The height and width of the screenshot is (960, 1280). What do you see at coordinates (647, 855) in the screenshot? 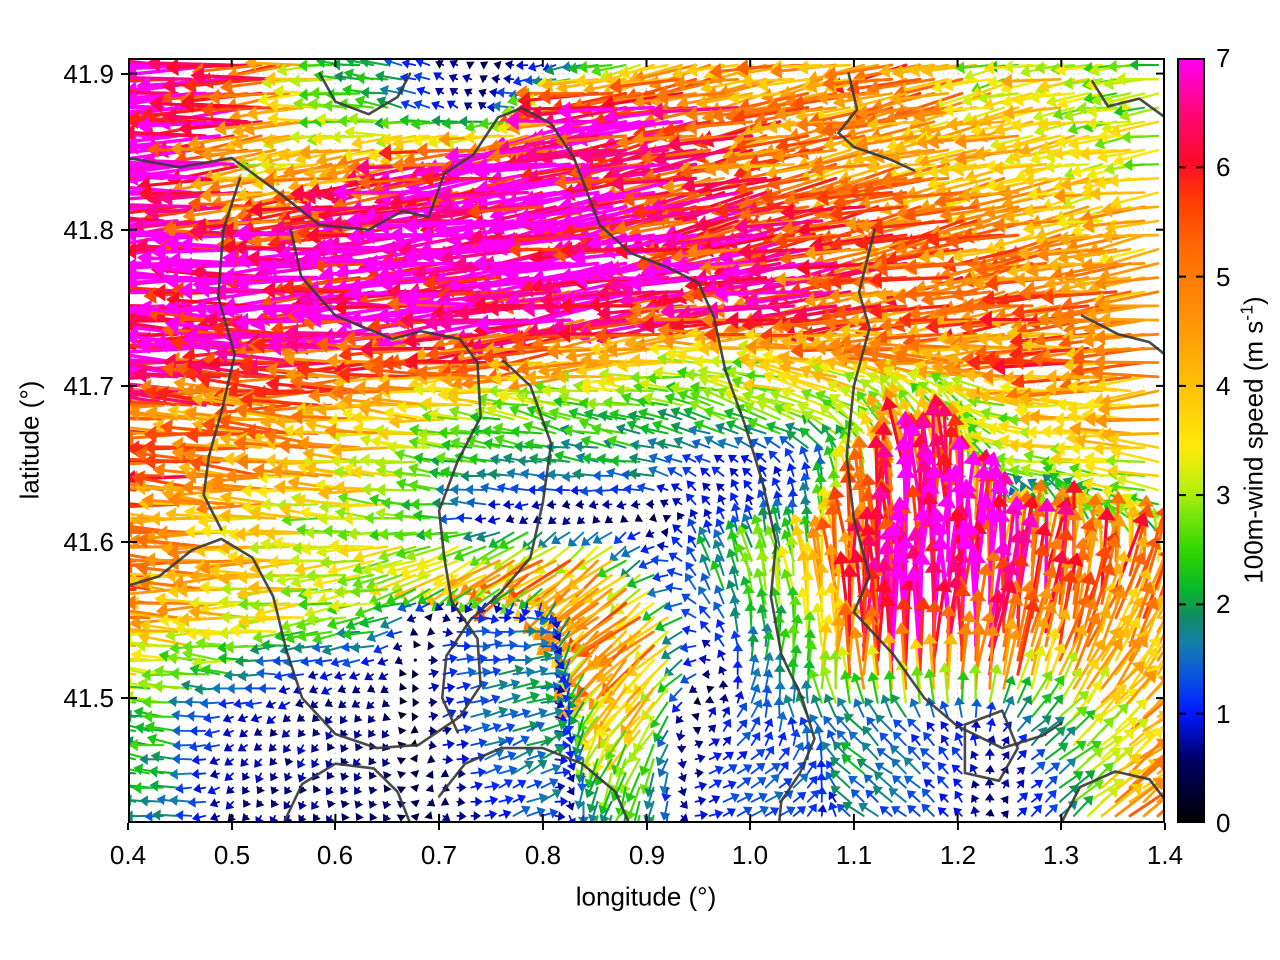
I see `x-tick-label: 0.9` at bounding box center [647, 855].